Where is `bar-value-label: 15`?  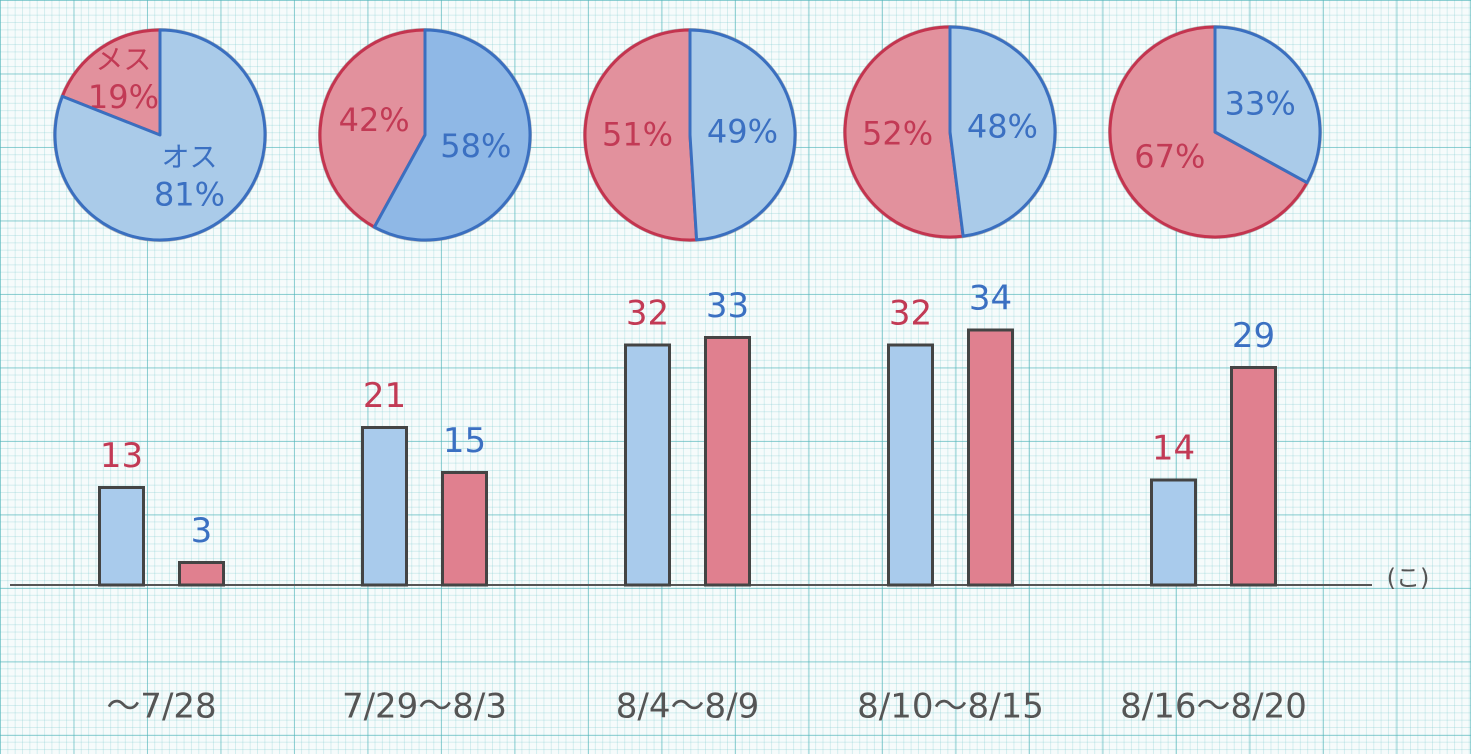 bar-value-label: 15 is located at coordinates (464, 441).